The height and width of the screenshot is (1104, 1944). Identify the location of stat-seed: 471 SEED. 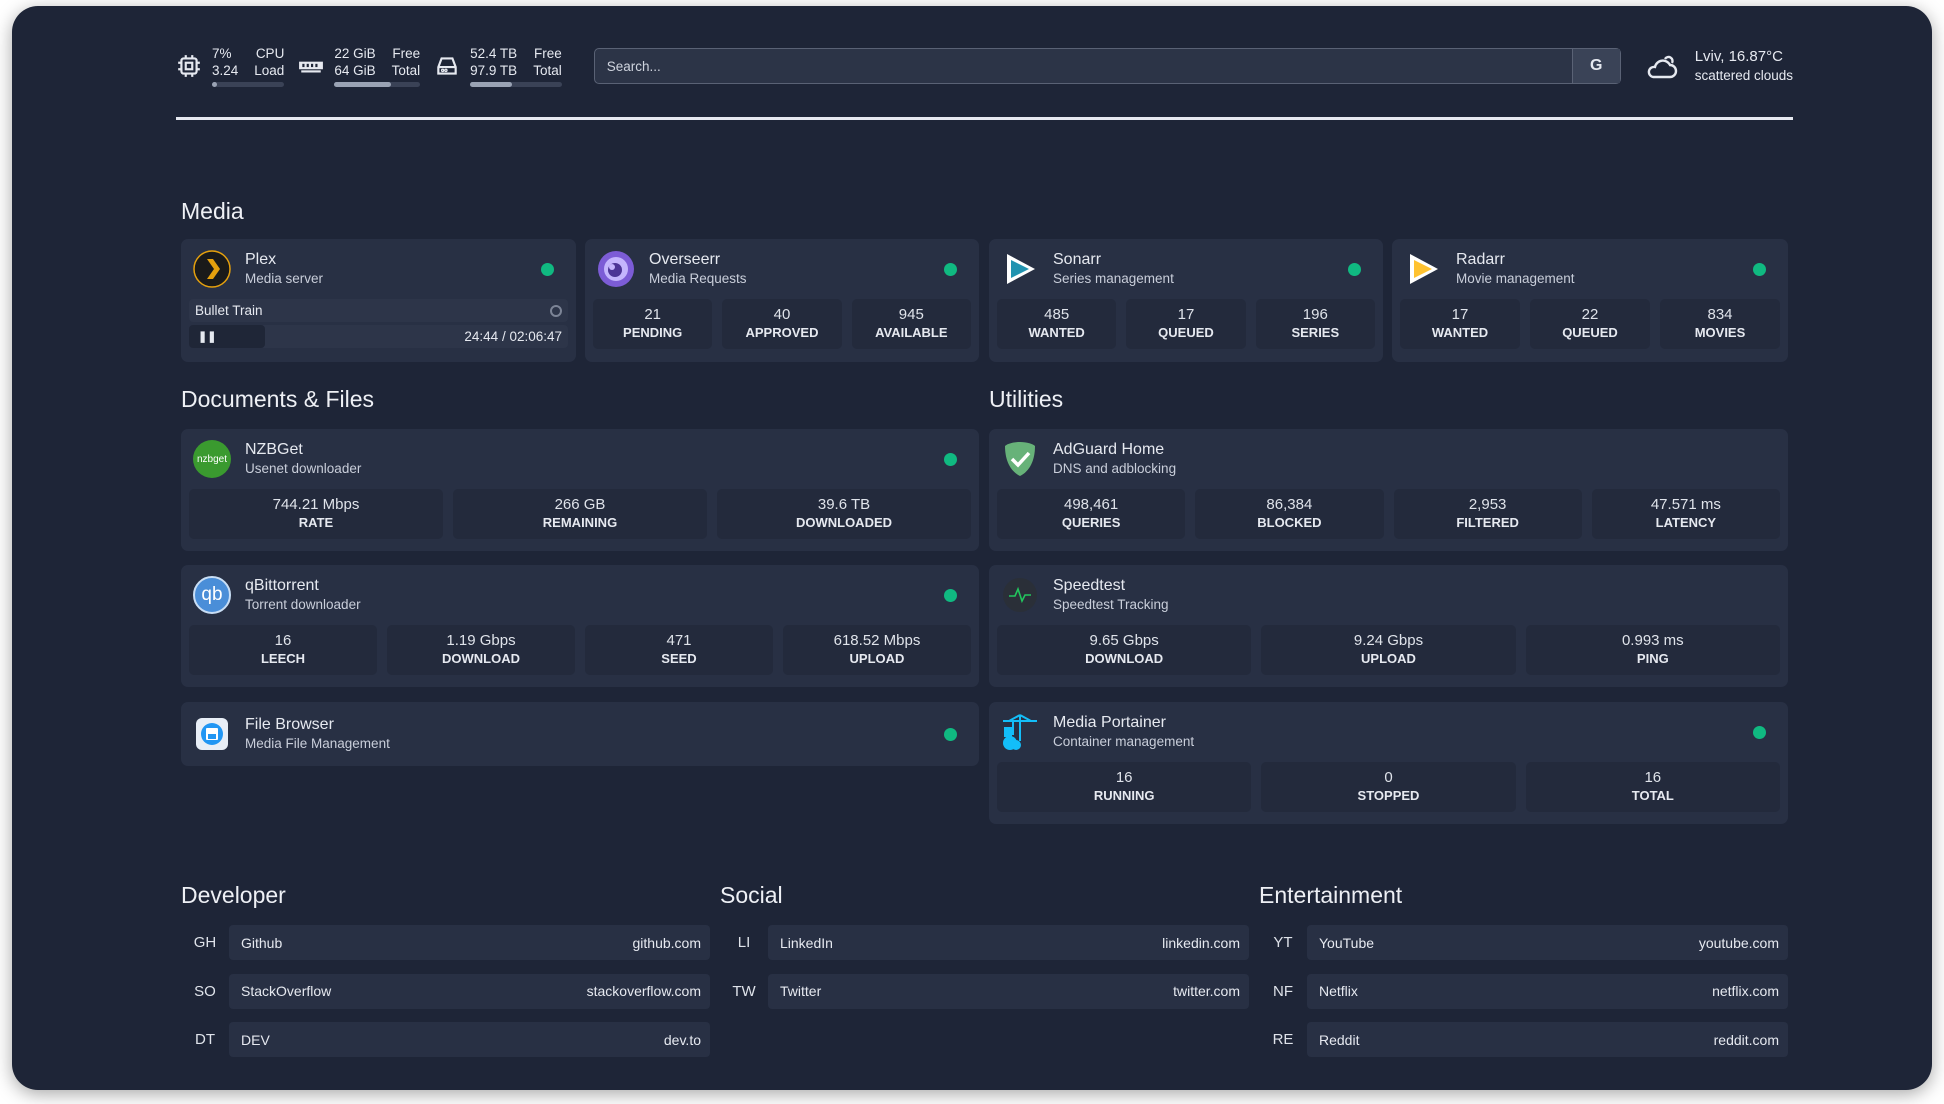
(679, 650).